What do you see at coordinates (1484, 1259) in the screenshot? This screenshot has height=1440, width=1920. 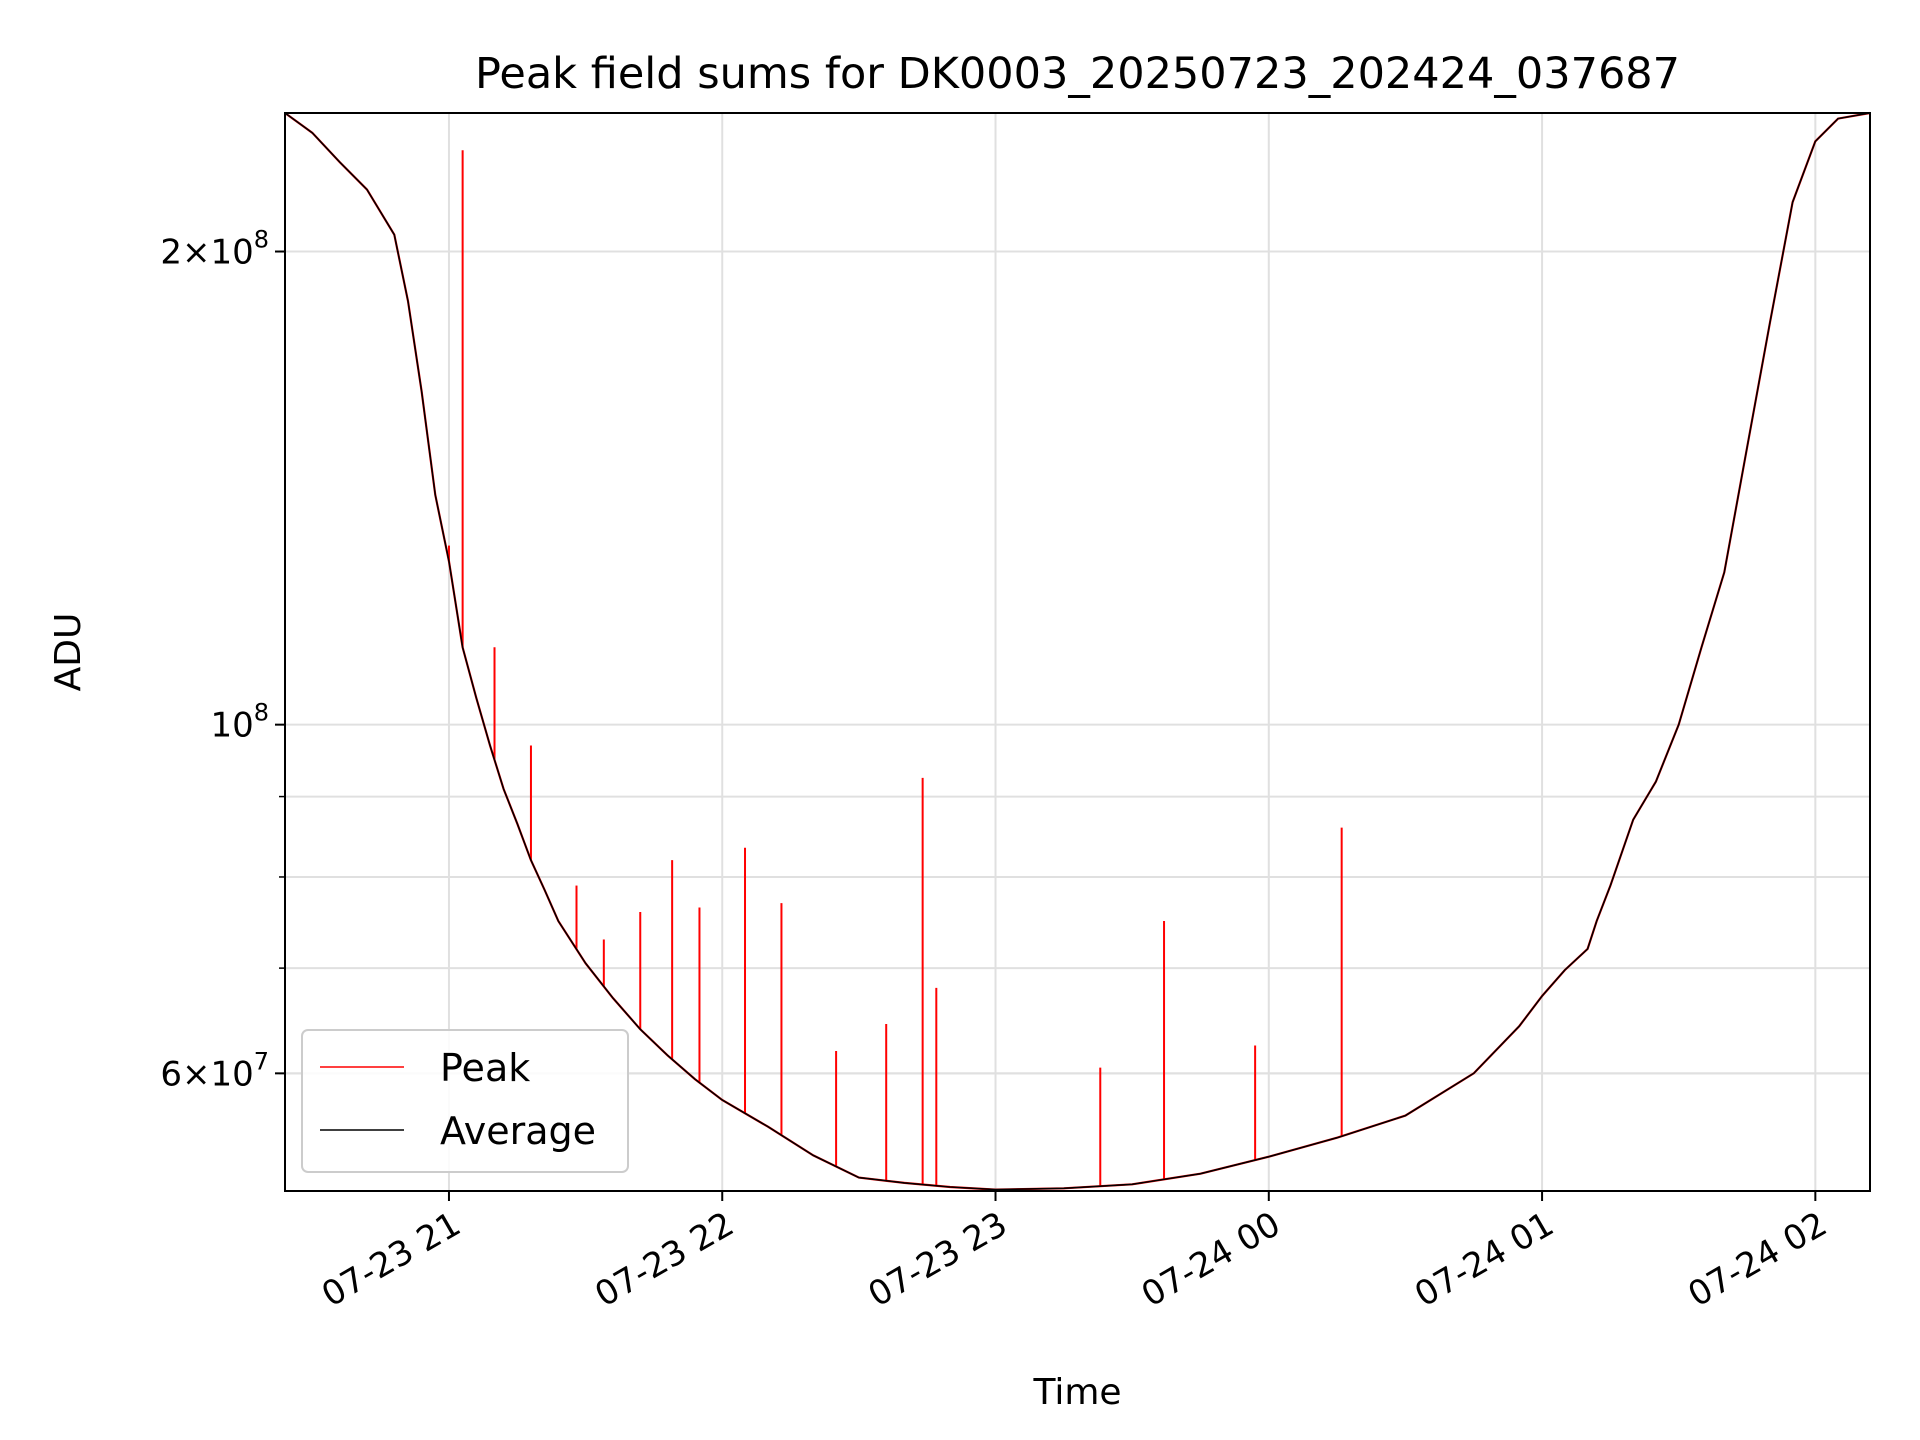 I see `x-tick-label: 07-24 01` at bounding box center [1484, 1259].